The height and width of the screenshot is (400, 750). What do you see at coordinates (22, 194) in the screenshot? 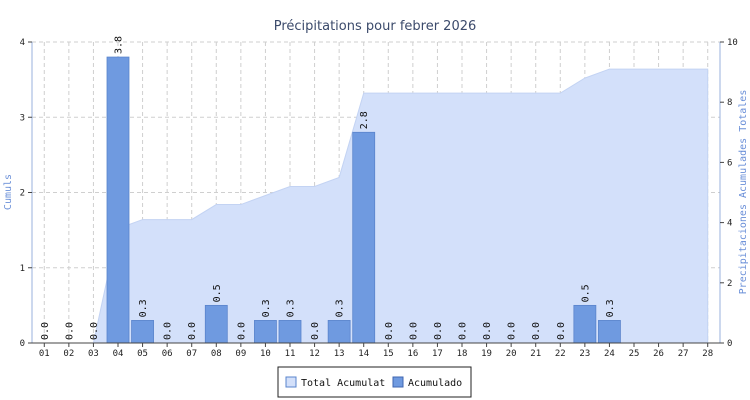
I see `y-left-tick-2: 2` at bounding box center [22, 194].